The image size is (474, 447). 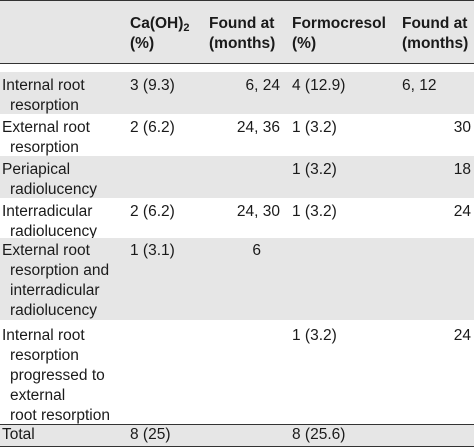 What do you see at coordinates (262, 85) in the screenshot?
I see `cell-found-1: 6, 24` at bounding box center [262, 85].